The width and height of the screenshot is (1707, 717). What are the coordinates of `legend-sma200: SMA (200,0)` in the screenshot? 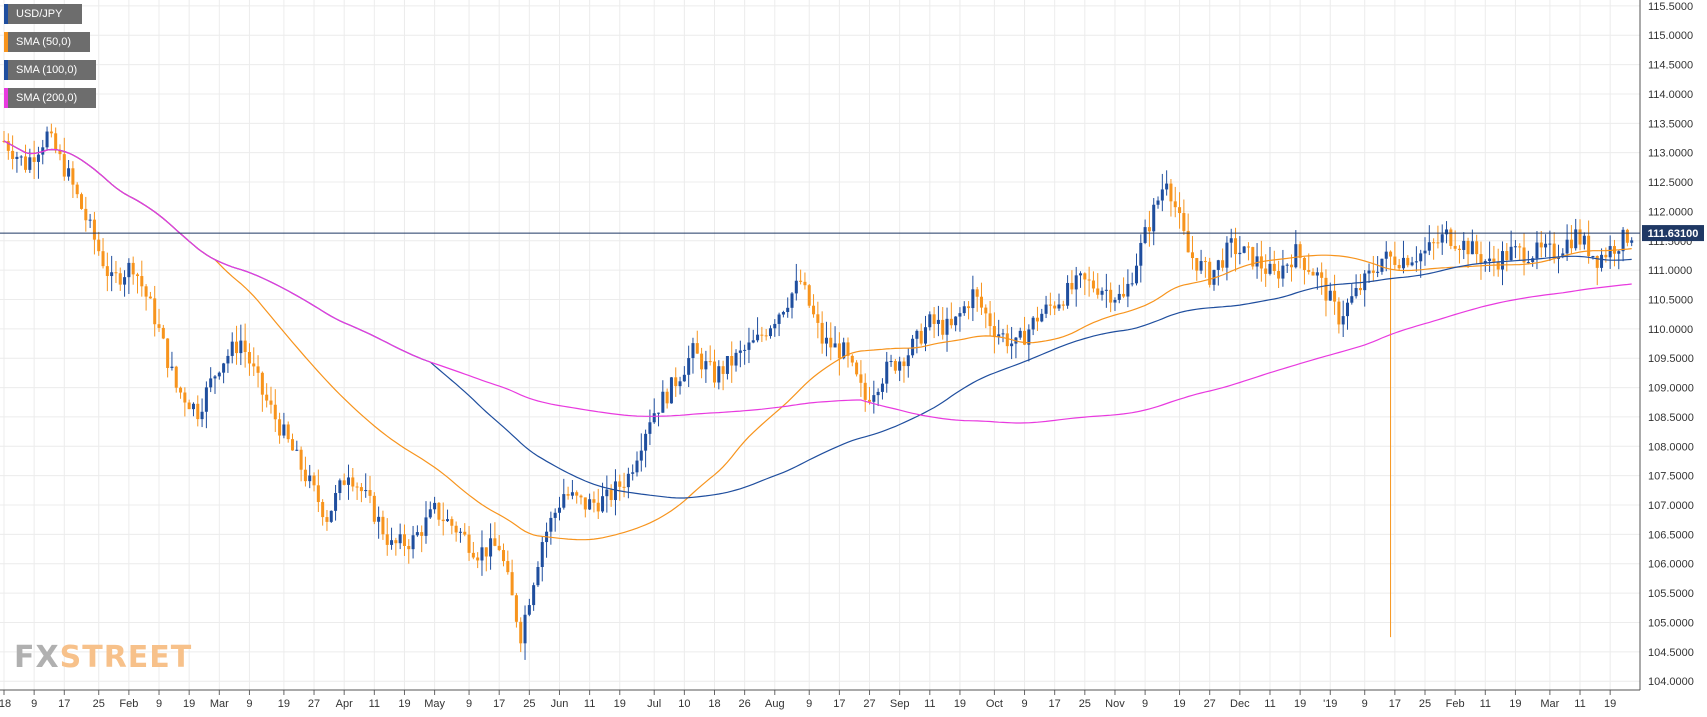 It's located at (50, 98).